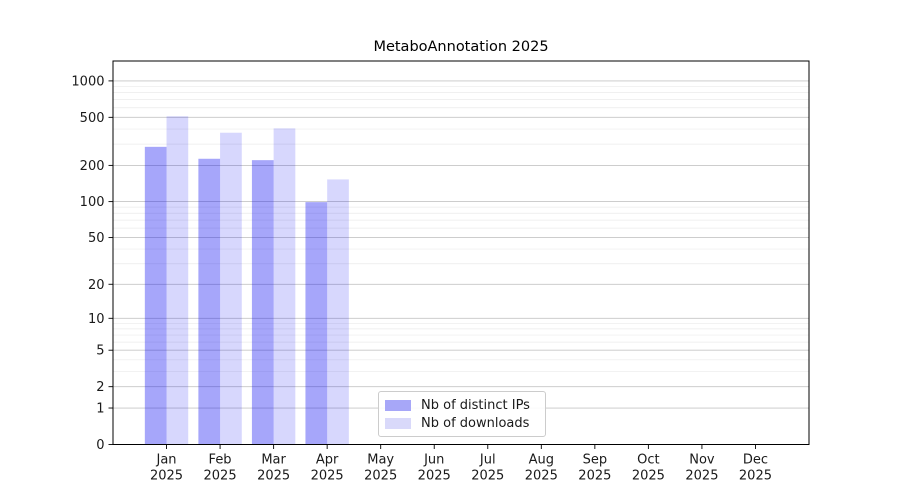 The width and height of the screenshot is (900, 500). I want to click on x-tick-label-month: Dec, so click(755, 460).